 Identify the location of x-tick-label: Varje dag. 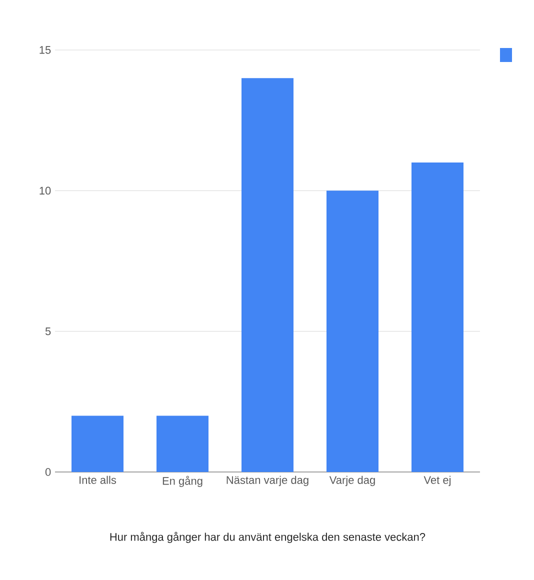
(352, 481).